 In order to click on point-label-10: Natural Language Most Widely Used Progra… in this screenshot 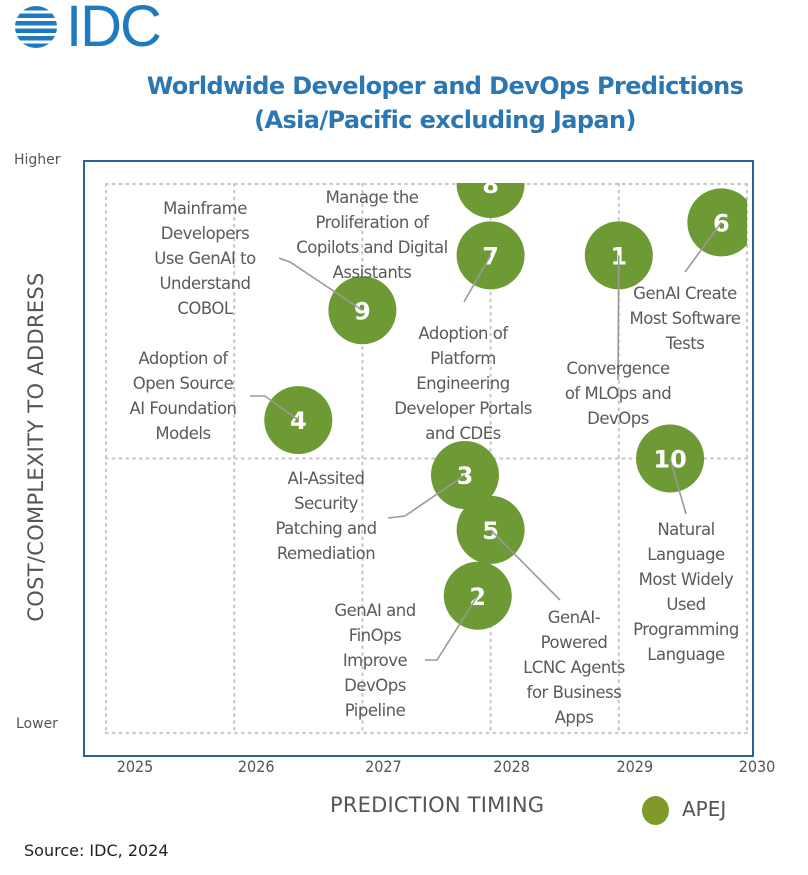, I will do `click(686, 592)`.